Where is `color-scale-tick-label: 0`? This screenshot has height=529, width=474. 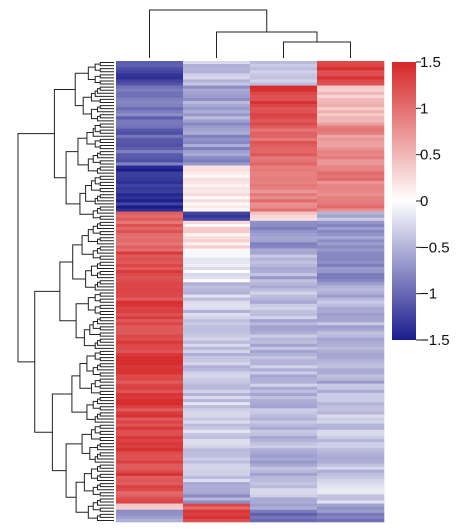 color-scale-tick-label: 0 is located at coordinates (424, 201).